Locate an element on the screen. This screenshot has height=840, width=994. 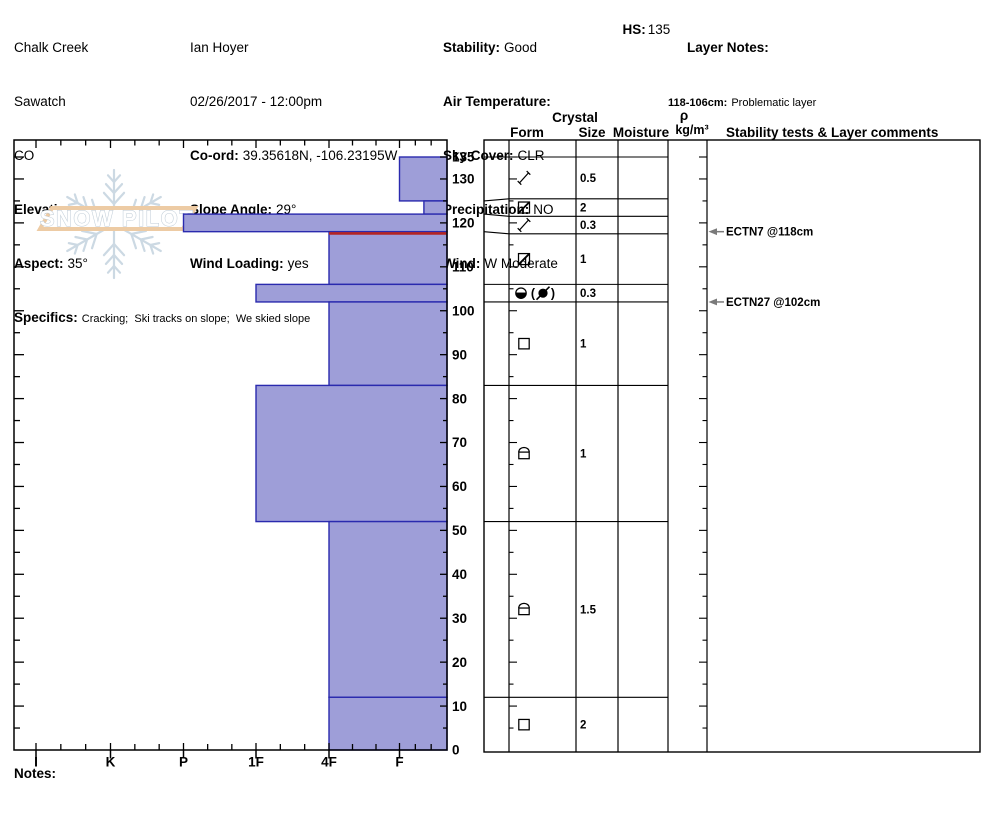
mountain-range: Sawatch is located at coordinates (40, 101).